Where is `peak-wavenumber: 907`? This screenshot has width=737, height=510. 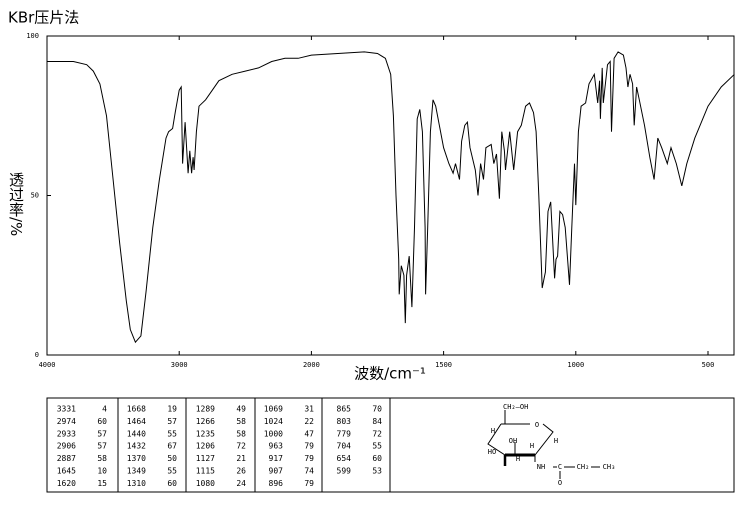 peak-wavenumber: 907 is located at coordinates (276, 471).